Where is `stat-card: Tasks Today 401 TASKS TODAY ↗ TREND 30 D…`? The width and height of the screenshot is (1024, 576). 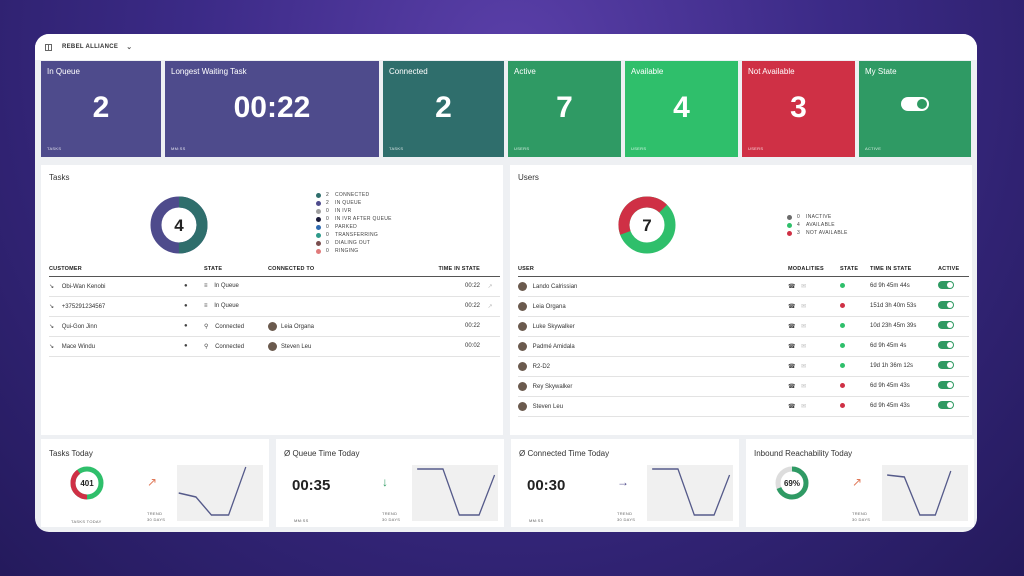 stat-card: Tasks Today 401 TASKS TODAY ↗ TREND 30 D… is located at coordinates (155, 483).